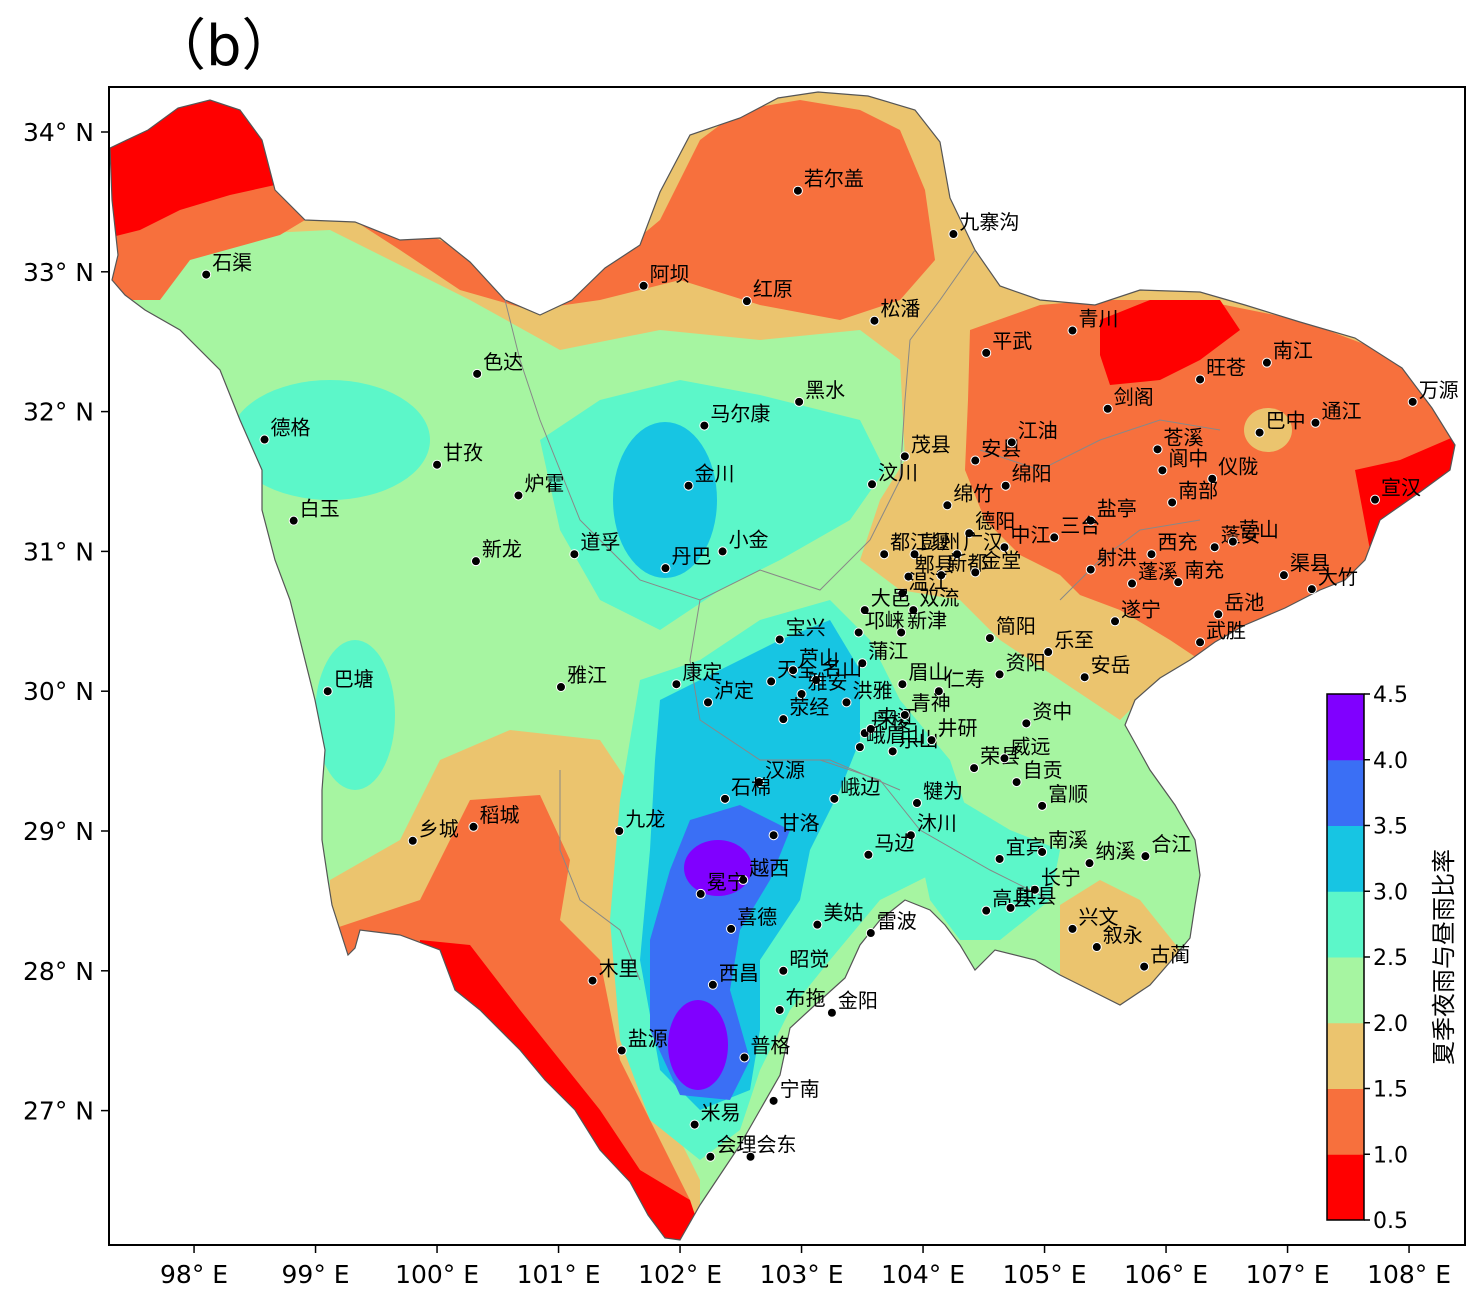 The height and width of the screenshot is (1294, 1480). What do you see at coordinates (316, 1274) in the screenshot?
I see `lon-tick-label: 99° E` at bounding box center [316, 1274].